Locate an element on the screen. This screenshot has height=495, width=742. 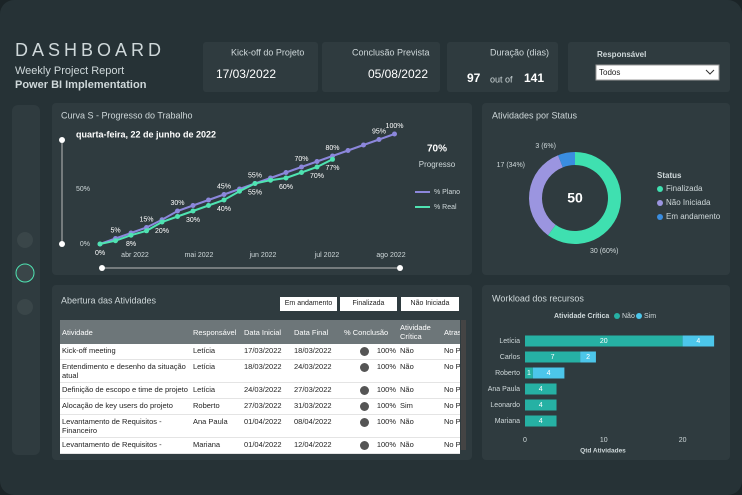
nav-chart is located at coordinates (25, 273).